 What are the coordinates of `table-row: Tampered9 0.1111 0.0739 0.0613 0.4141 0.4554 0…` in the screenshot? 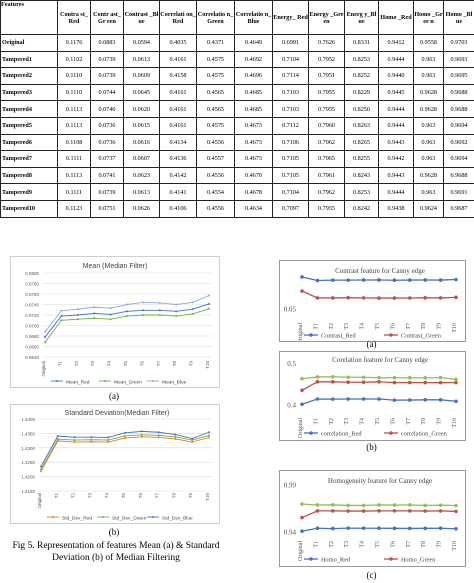 It's located at (237, 192).